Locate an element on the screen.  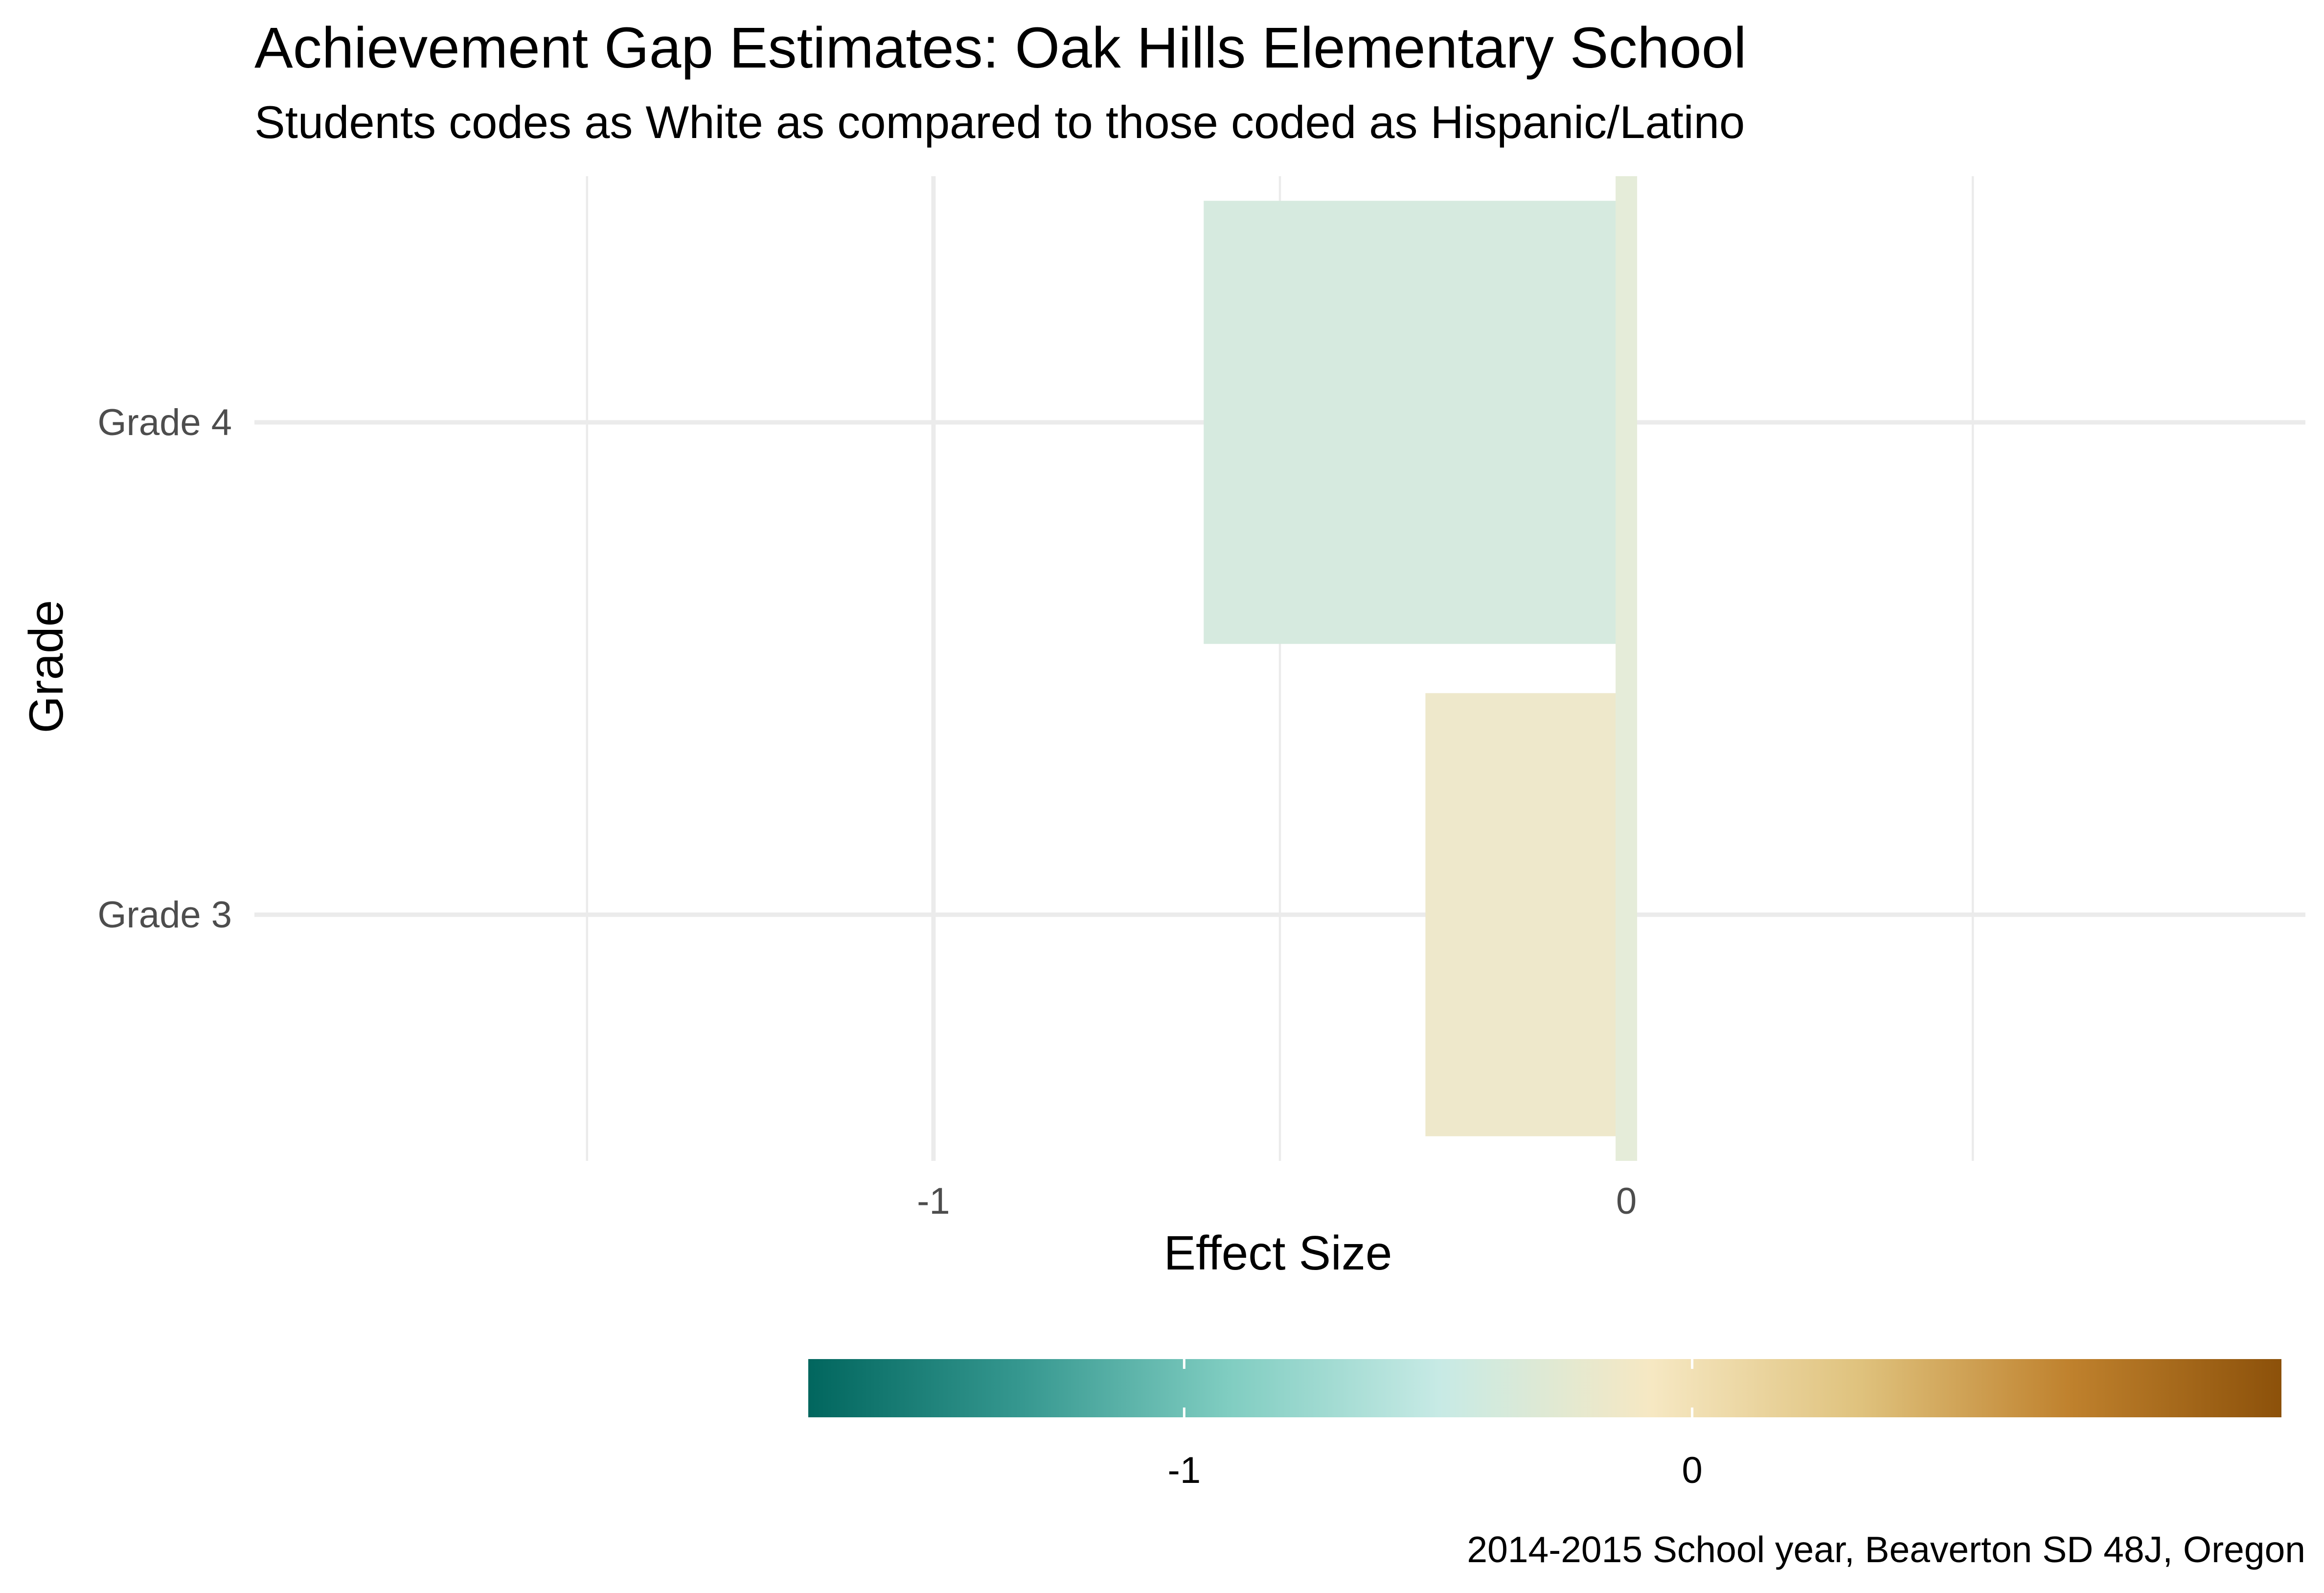
x-tick-label: -1 is located at coordinates (934, 1201).